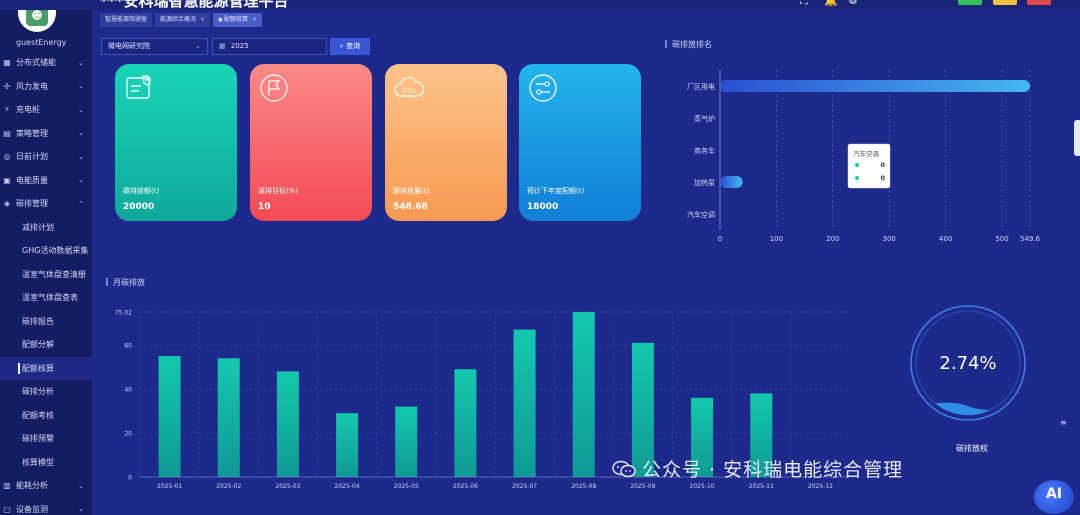 The image size is (1080, 515). What do you see at coordinates (7, 180) in the screenshot?
I see `quality-icon: ▣` at bounding box center [7, 180].